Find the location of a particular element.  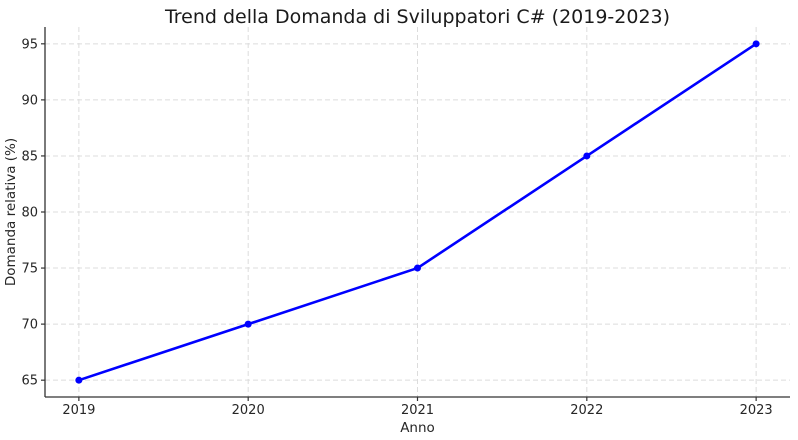

y-tick-label: 95 is located at coordinates (29, 44).